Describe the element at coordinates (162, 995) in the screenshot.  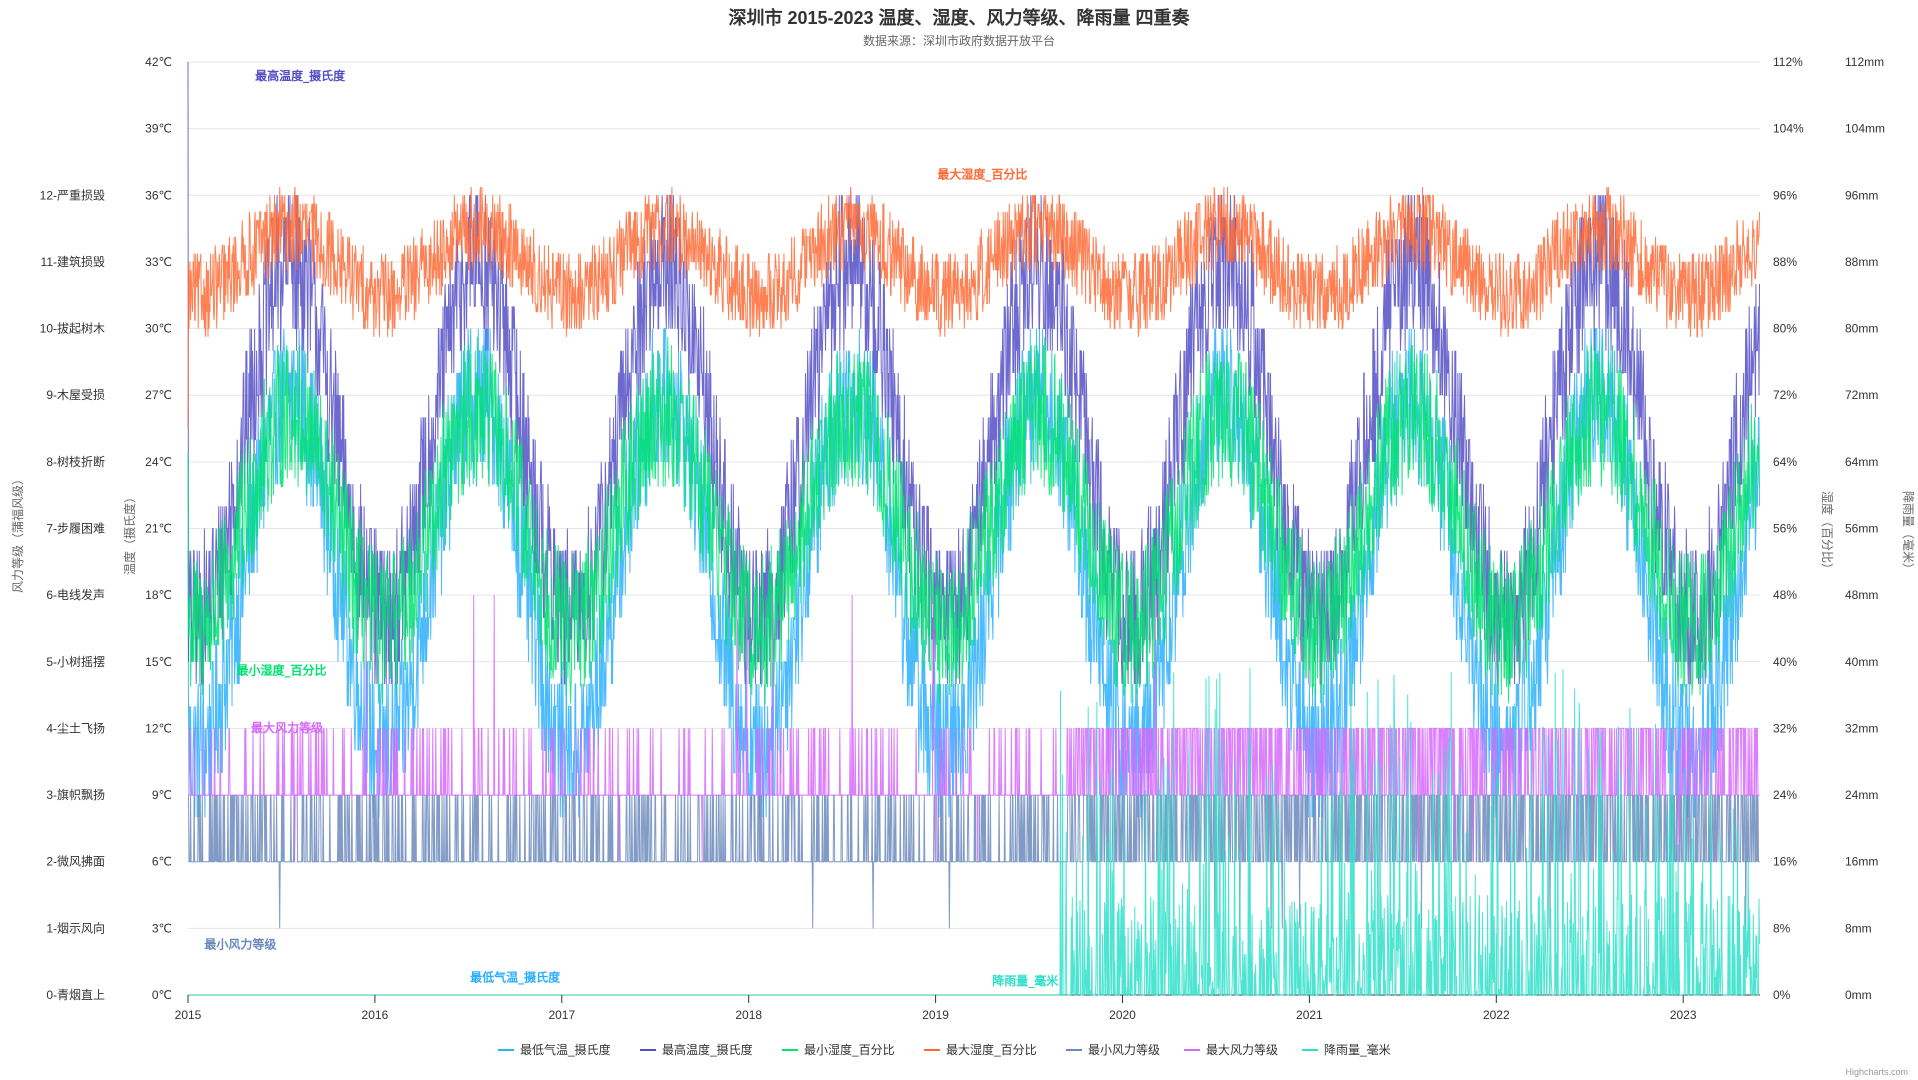
I see `temperature-tick-label: 0℃` at that location.